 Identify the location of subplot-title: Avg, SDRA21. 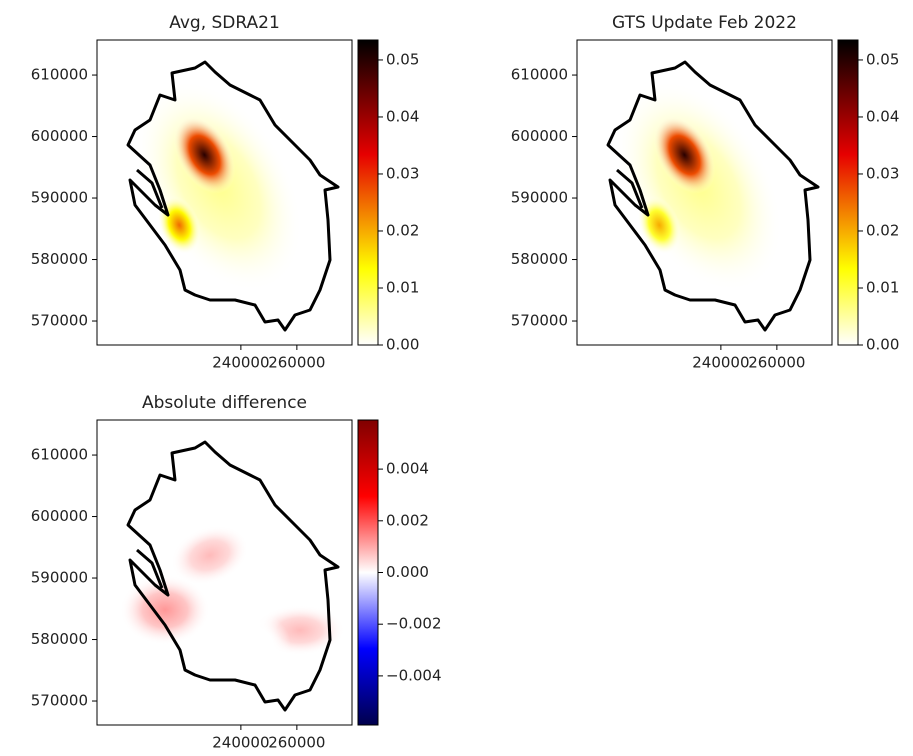
(224, 23).